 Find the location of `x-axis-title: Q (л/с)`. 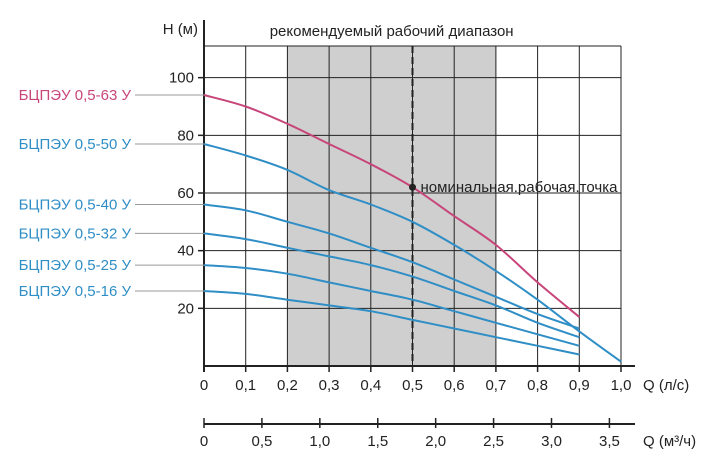

x-axis-title: Q (л/с) is located at coordinates (666, 385).